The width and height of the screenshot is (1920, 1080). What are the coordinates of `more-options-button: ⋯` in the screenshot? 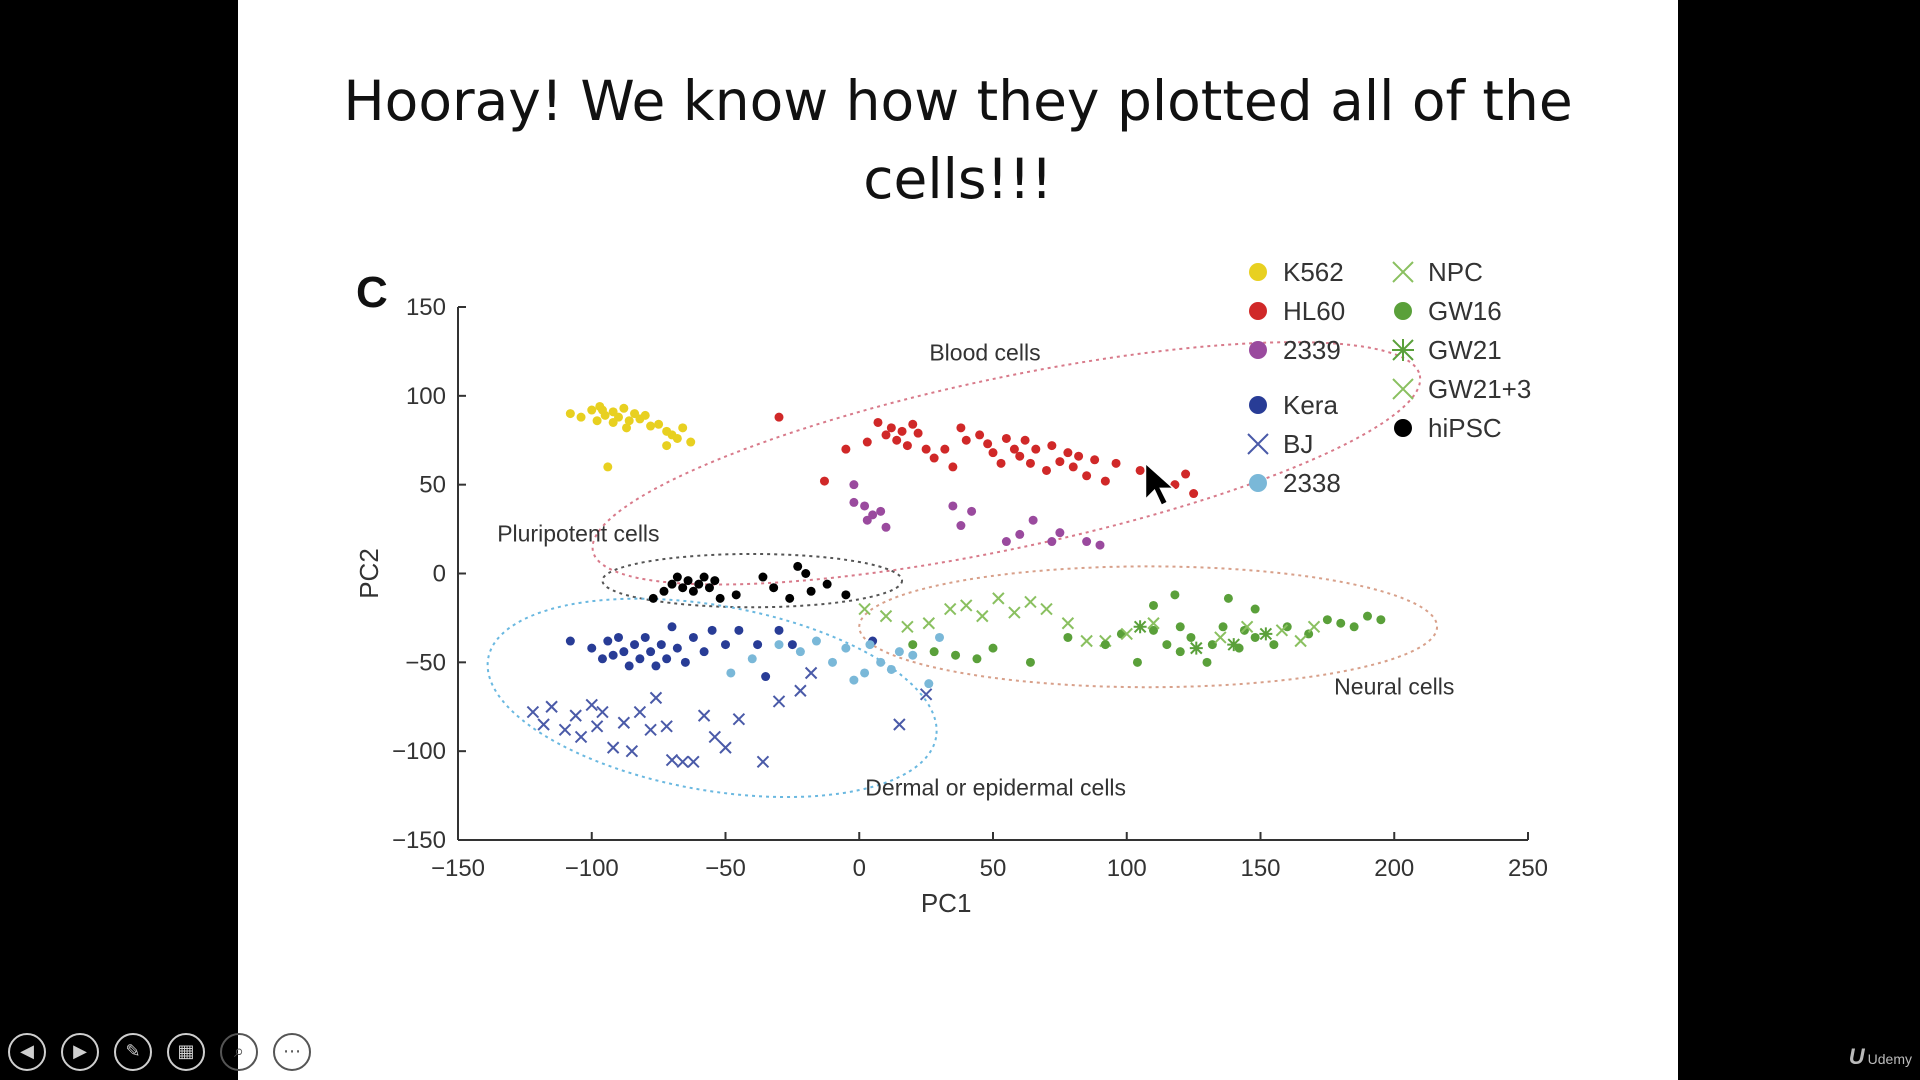 It's located at (292, 1052).